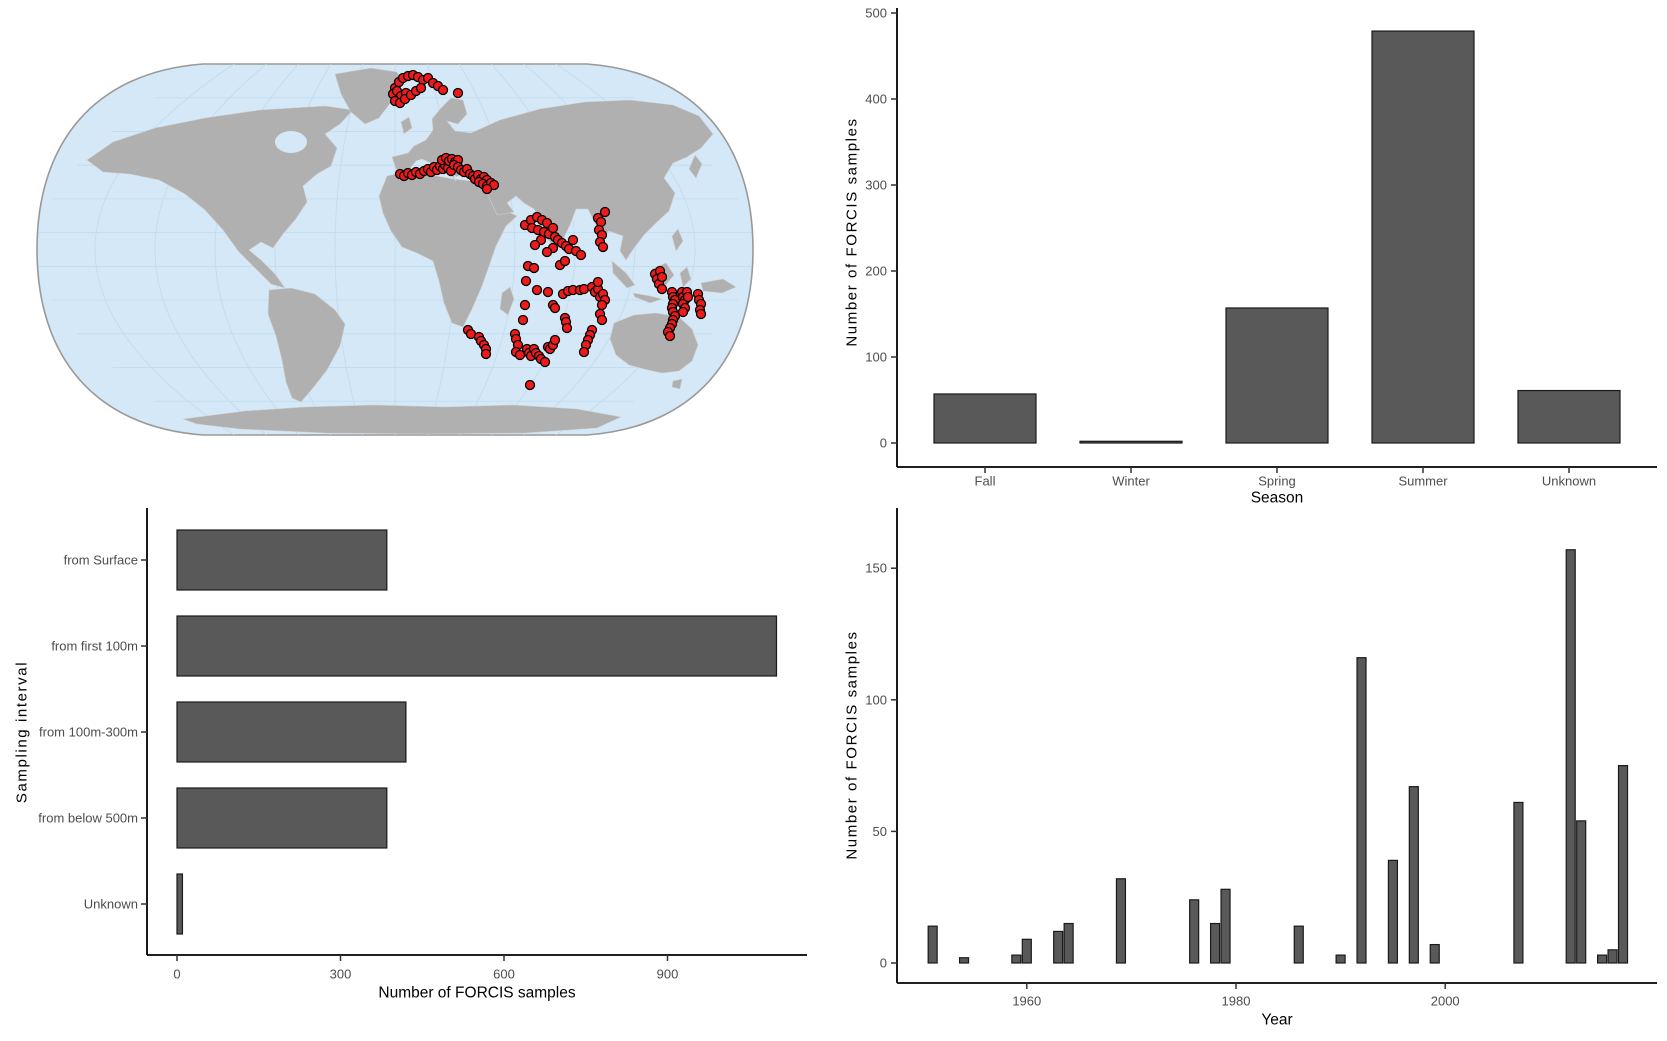  What do you see at coordinates (402, 419) in the screenshot?
I see `land-antarctica` at bounding box center [402, 419].